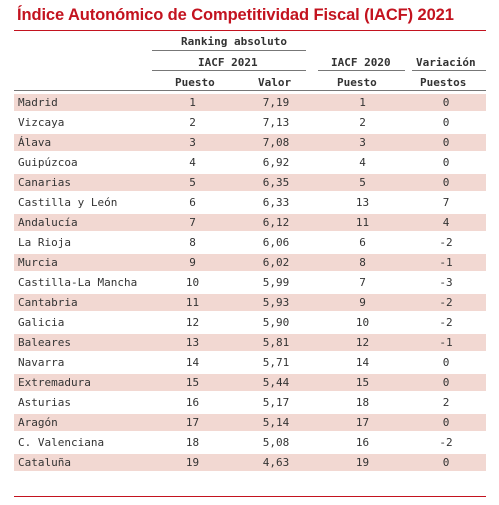 The width and height of the screenshot is (499, 505). Describe the element at coordinates (276, 302) in the screenshot. I see `valor-2021-cell: 5,93` at that location.